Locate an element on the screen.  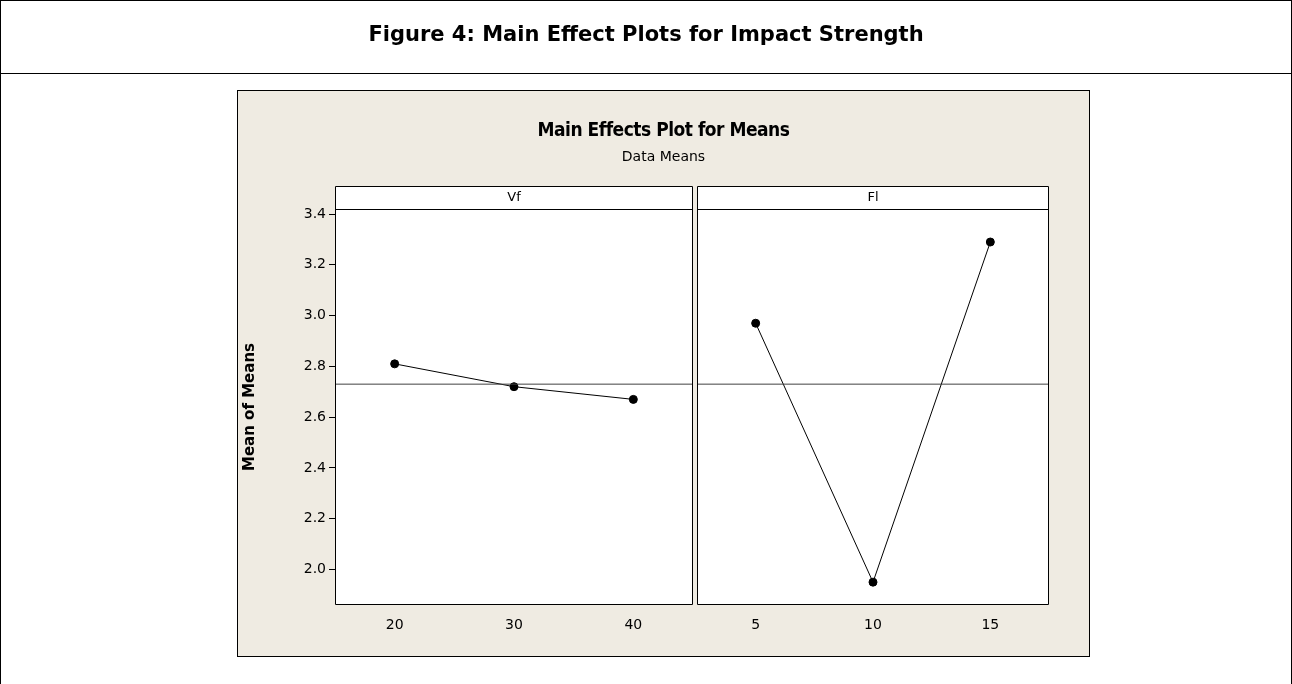
x-tick-label: 15 is located at coordinates (990, 624).